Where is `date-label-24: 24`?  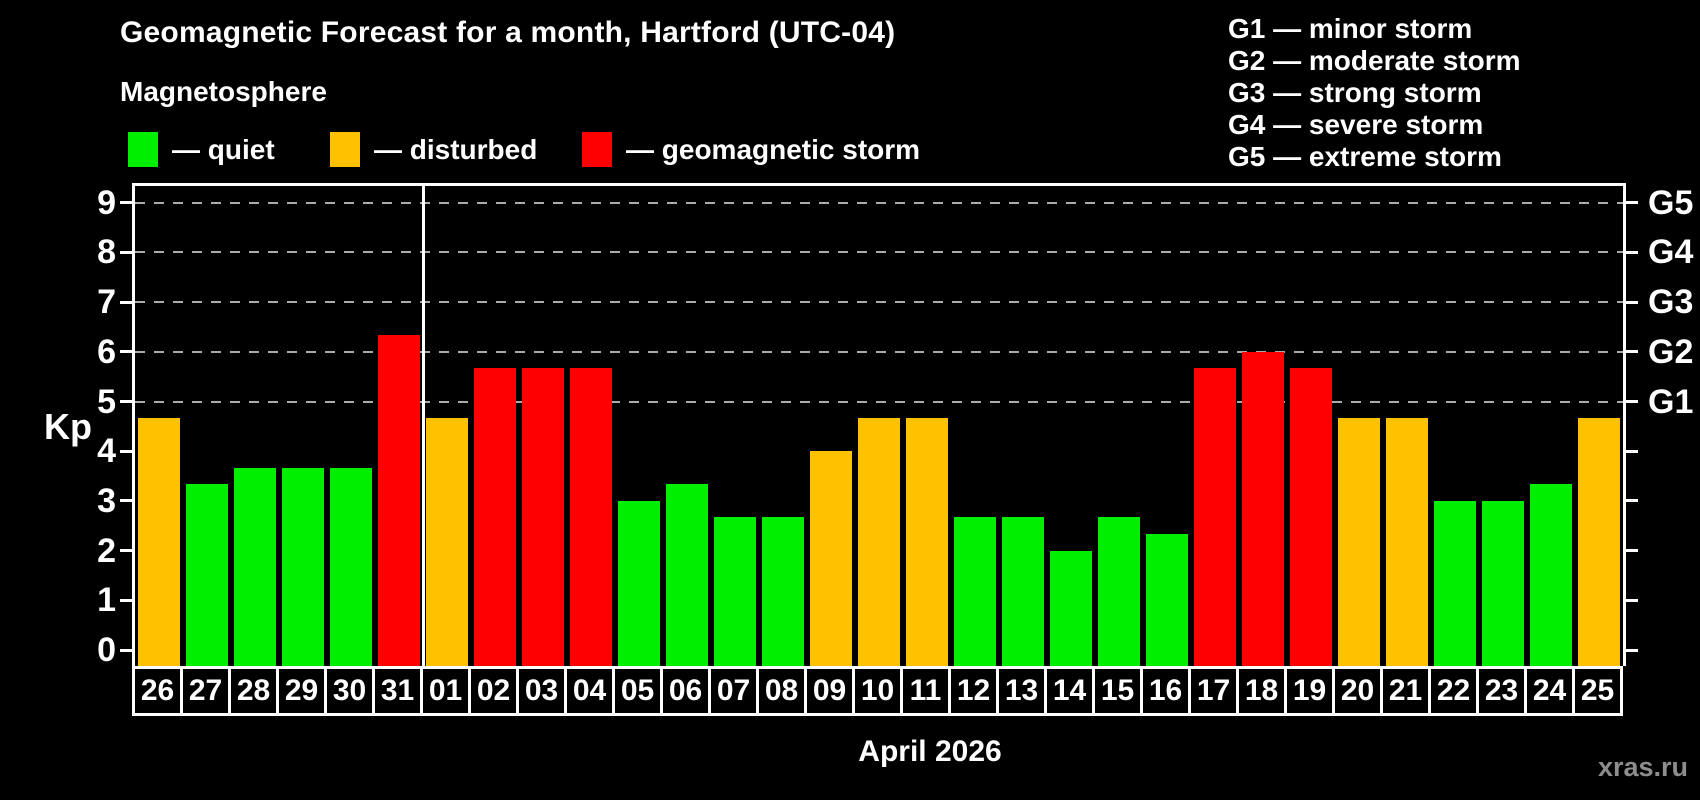 date-label-24: 24 is located at coordinates (1549, 691).